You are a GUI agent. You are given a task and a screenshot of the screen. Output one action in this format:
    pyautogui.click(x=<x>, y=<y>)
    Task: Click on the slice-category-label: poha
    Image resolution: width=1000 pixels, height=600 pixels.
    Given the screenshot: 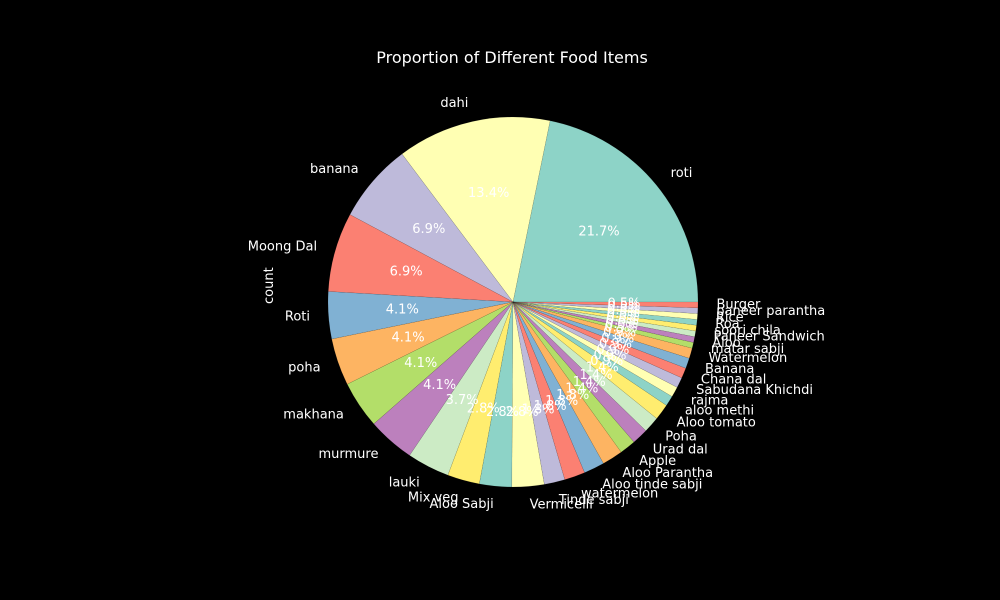 What is the action you would take?
    pyautogui.click(x=304, y=368)
    